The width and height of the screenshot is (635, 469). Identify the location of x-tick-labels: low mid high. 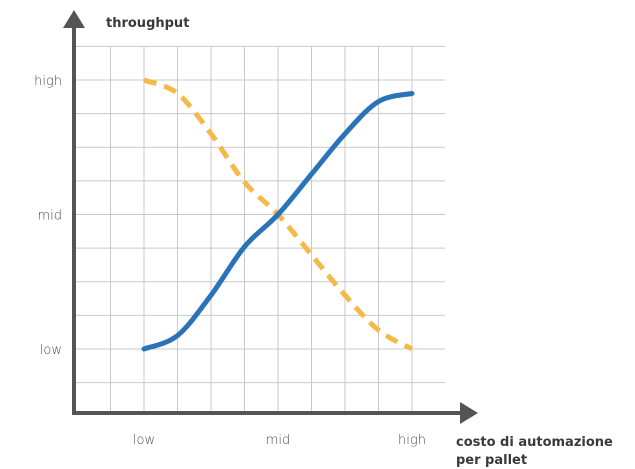
(279, 440).